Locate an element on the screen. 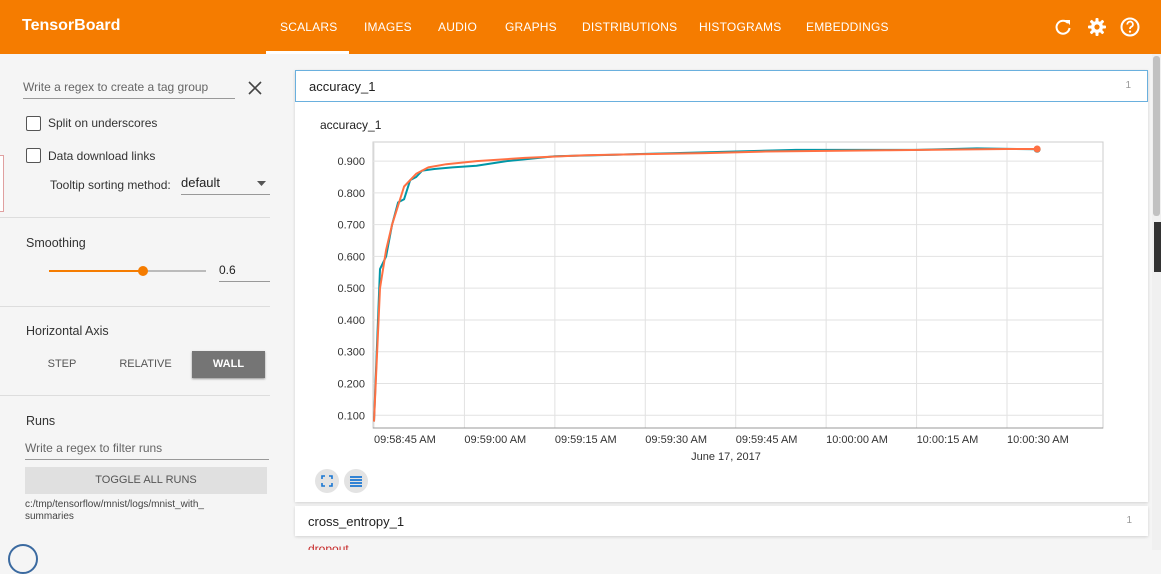 The image size is (1161, 574). x-tick-label: 10:00:30 AM is located at coordinates (1038, 440).